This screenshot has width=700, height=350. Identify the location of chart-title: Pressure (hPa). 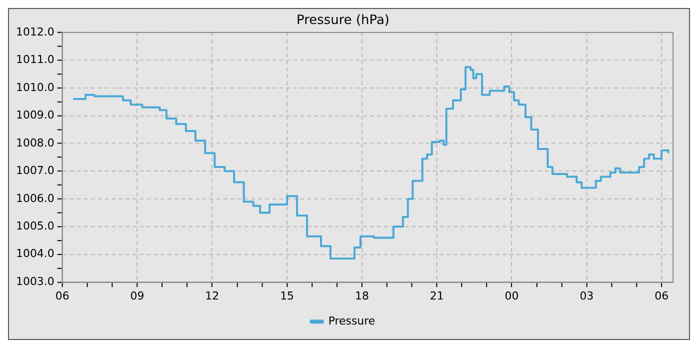
(343, 20).